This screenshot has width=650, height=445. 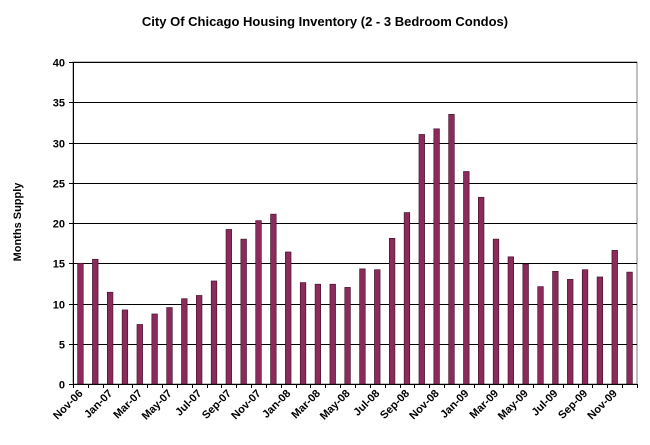 I want to click on y-tick-label: 40, so click(x=59, y=64).